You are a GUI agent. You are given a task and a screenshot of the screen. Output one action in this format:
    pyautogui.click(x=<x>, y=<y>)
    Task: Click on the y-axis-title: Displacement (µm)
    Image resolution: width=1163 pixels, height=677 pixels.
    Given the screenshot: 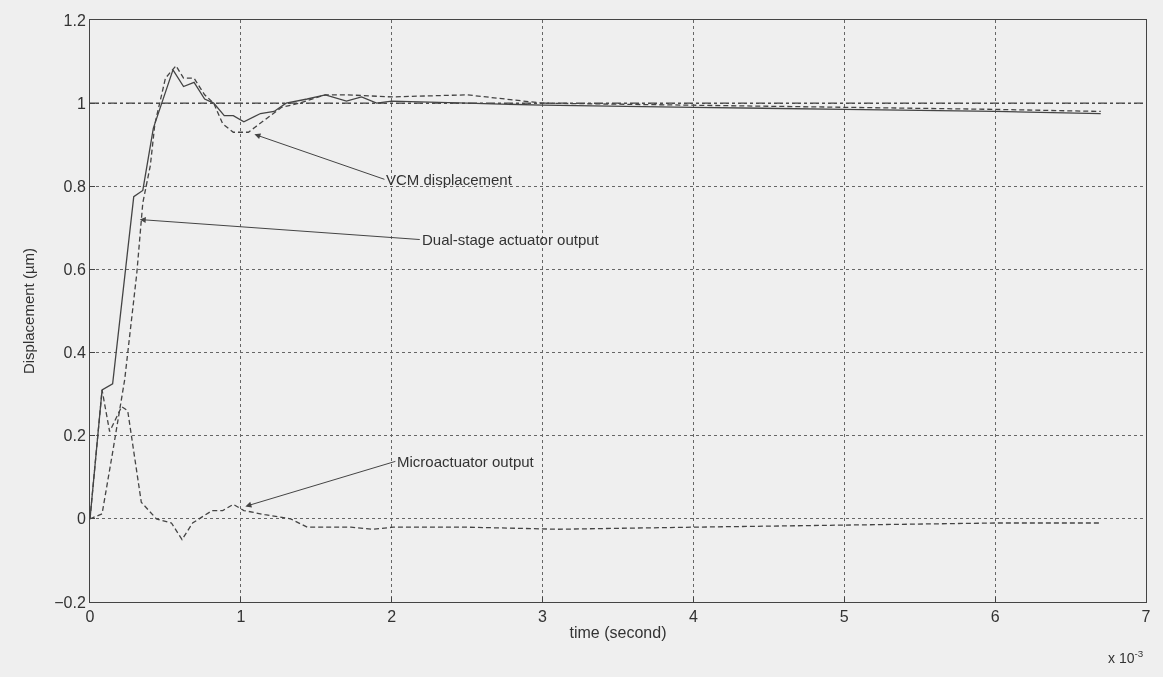 What is the action you would take?
    pyautogui.click(x=29, y=311)
    